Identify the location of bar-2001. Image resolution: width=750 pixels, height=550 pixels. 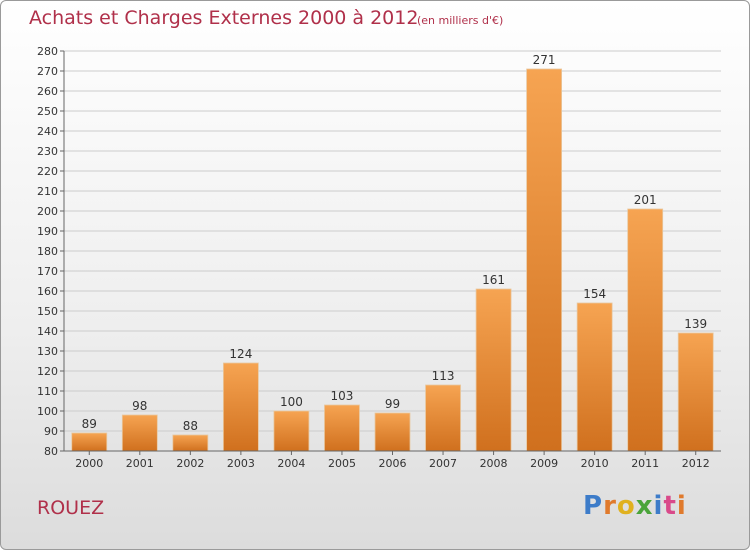
(139, 433).